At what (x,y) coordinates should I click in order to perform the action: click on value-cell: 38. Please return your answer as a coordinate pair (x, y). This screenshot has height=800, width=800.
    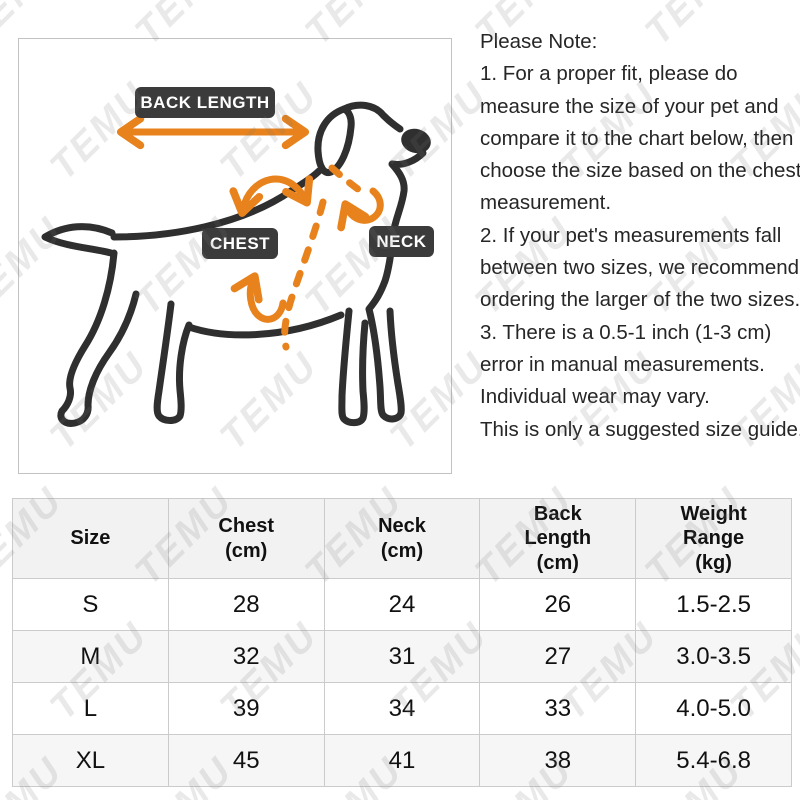
    Looking at the image, I should click on (558, 760).